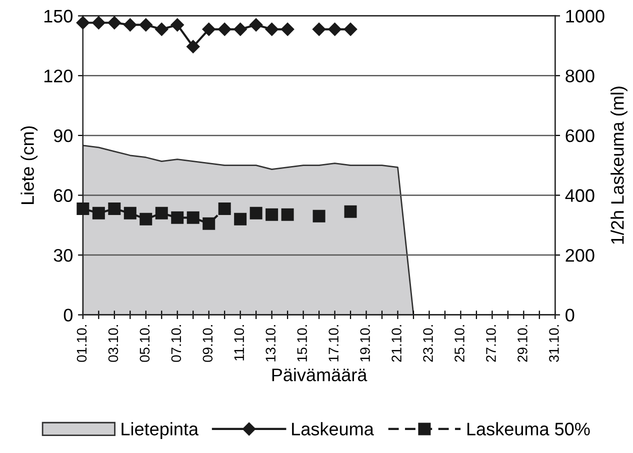  What do you see at coordinates (491, 343) in the screenshot?
I see `x-tick-label: 27.10.` at bounding box center [491, 343].